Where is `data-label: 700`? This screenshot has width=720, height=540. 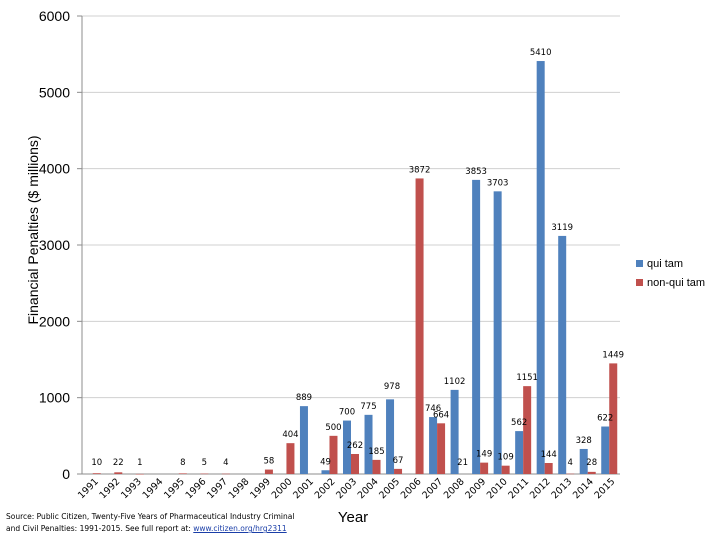 data-label: 700 is located at coordinates (347, 413).